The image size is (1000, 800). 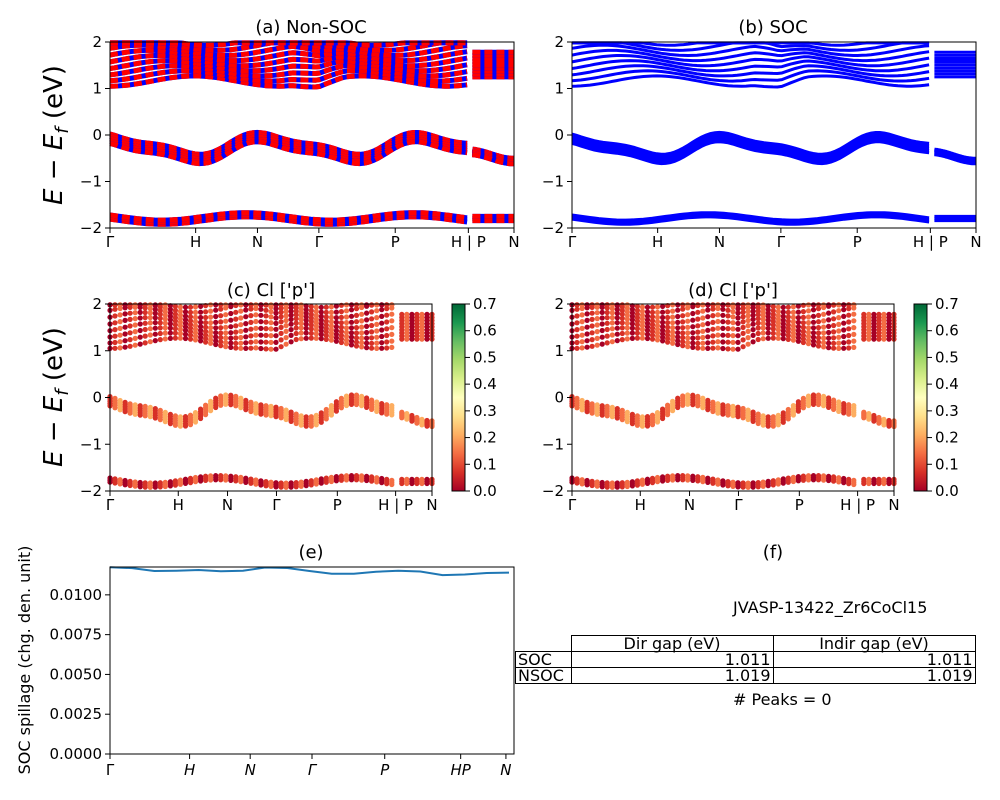 I want to click on table-header-dir: Dir gap (eV), so click(x=672, y=643).